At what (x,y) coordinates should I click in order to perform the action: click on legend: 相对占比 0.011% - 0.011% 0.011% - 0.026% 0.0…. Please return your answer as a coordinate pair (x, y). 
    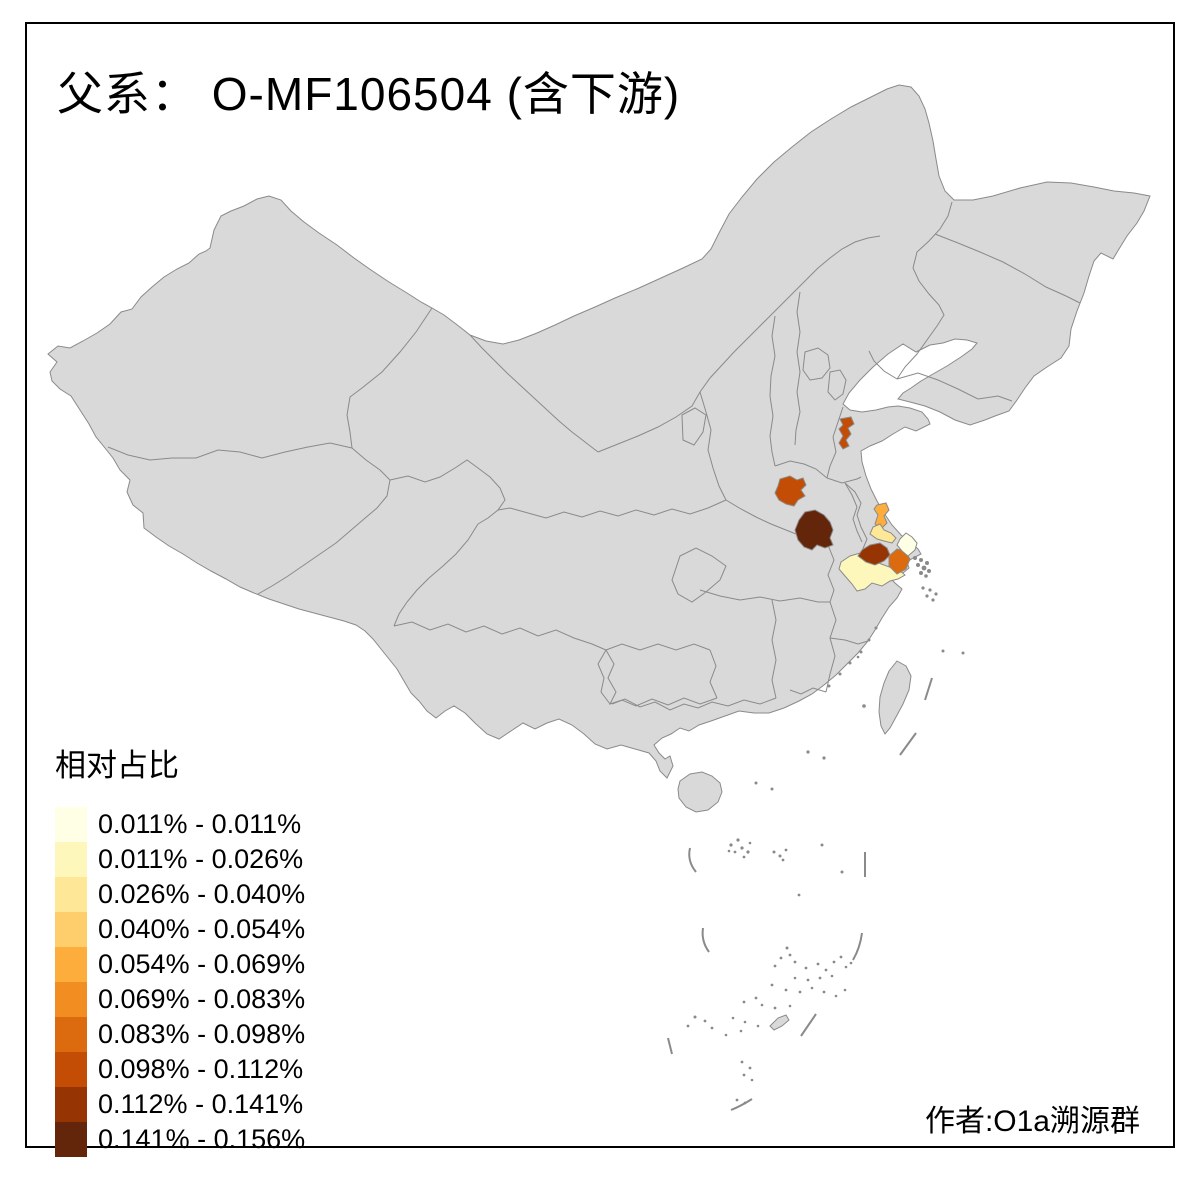
    Looking at the image, I should click on (180, 948).